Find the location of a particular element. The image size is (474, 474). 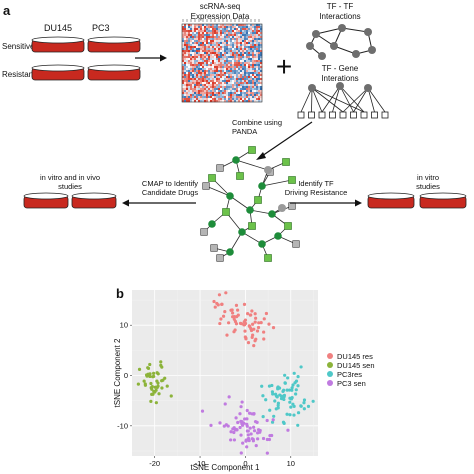

tf-gene-edge is located at coordinates (352, 99).